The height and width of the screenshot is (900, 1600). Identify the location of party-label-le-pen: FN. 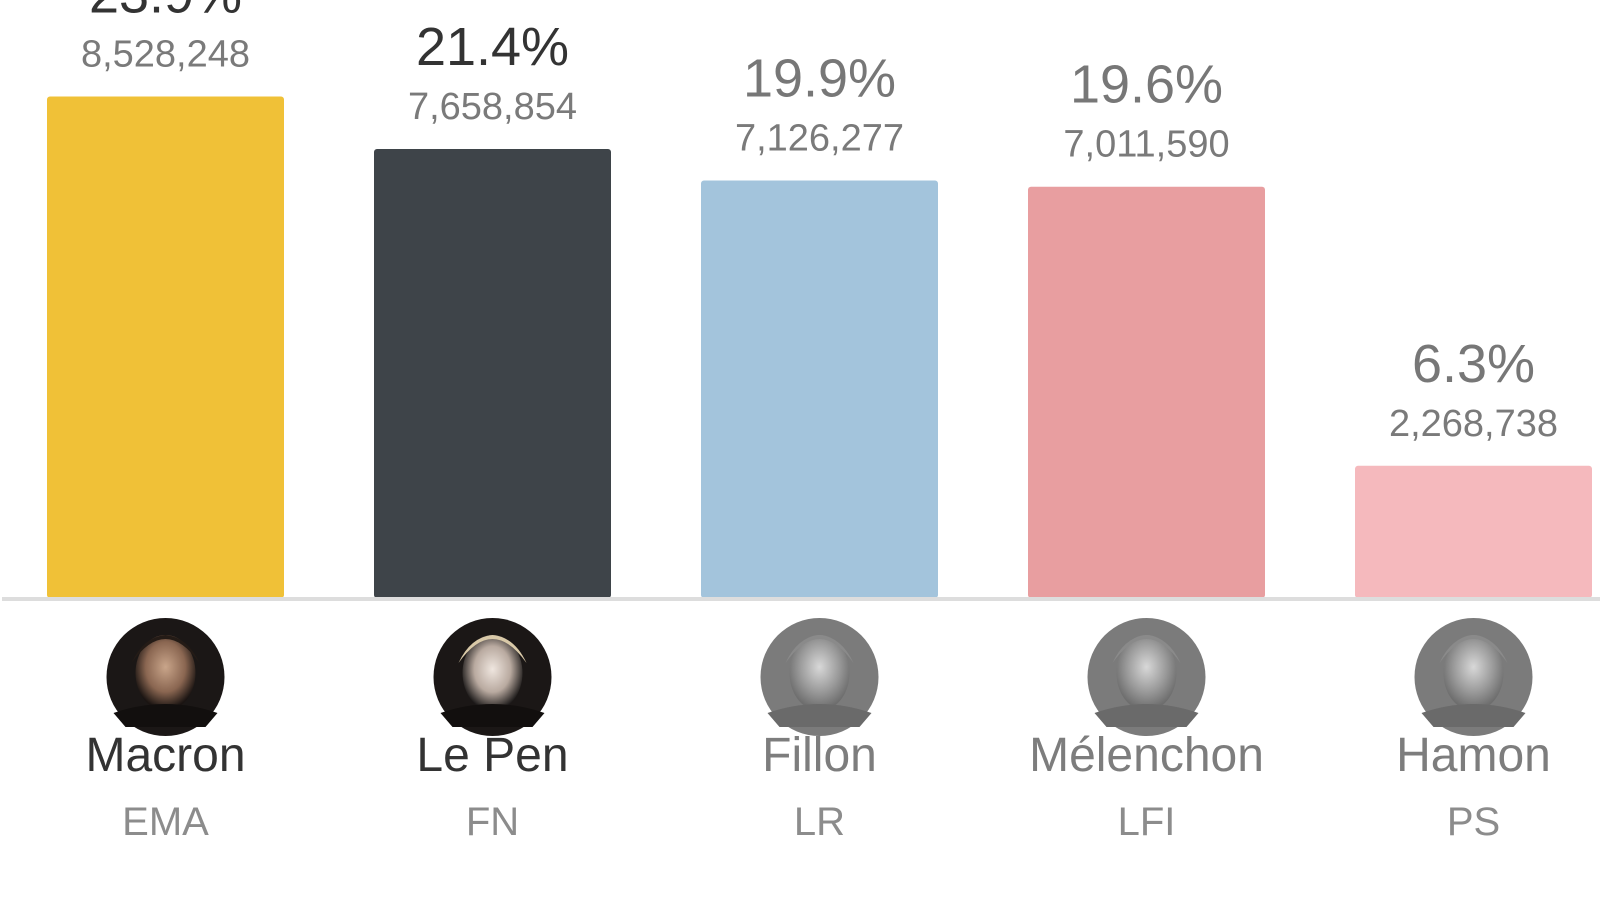
(492, 822).